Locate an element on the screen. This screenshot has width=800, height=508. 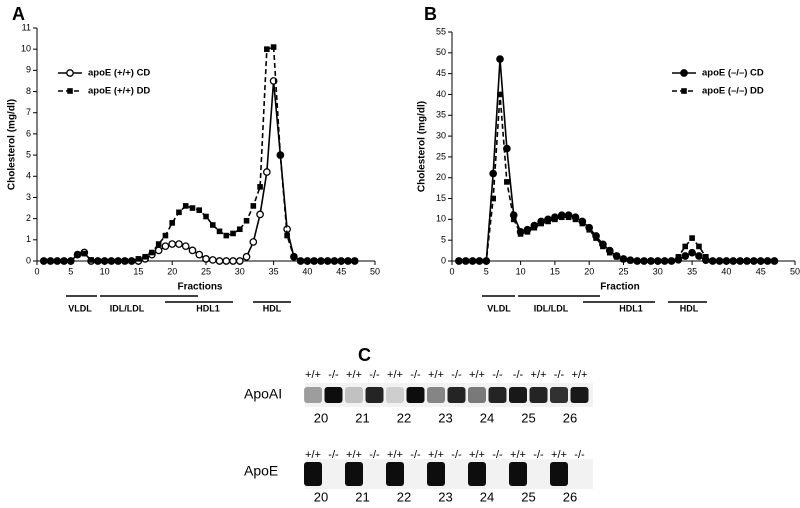
fraction-label: HDL is located at coordinates (689, 308).